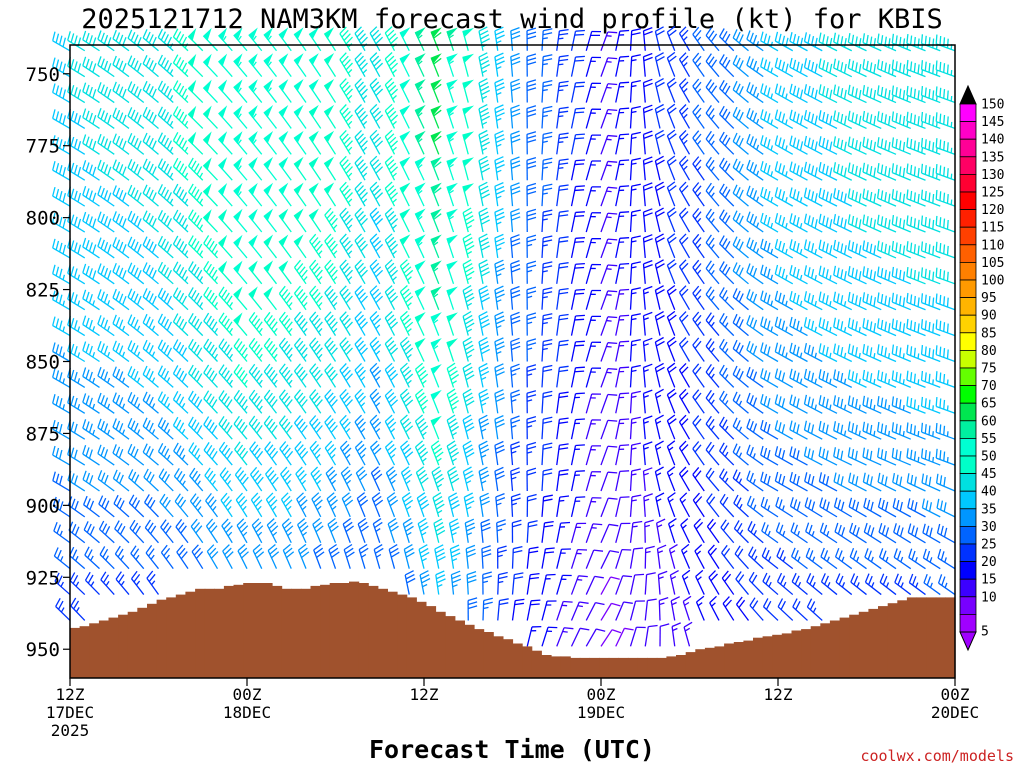 This screenshot has width=1024, height=768. I want to click on x-tick-label: 00Z, so click(247, 694).